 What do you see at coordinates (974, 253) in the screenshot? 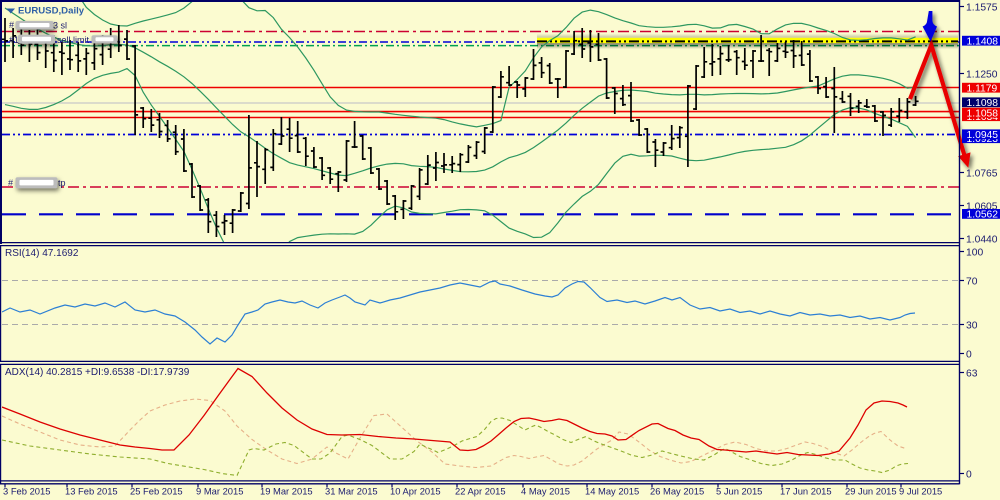
I see `svg-text: 100` at bounding box center [974, 253].